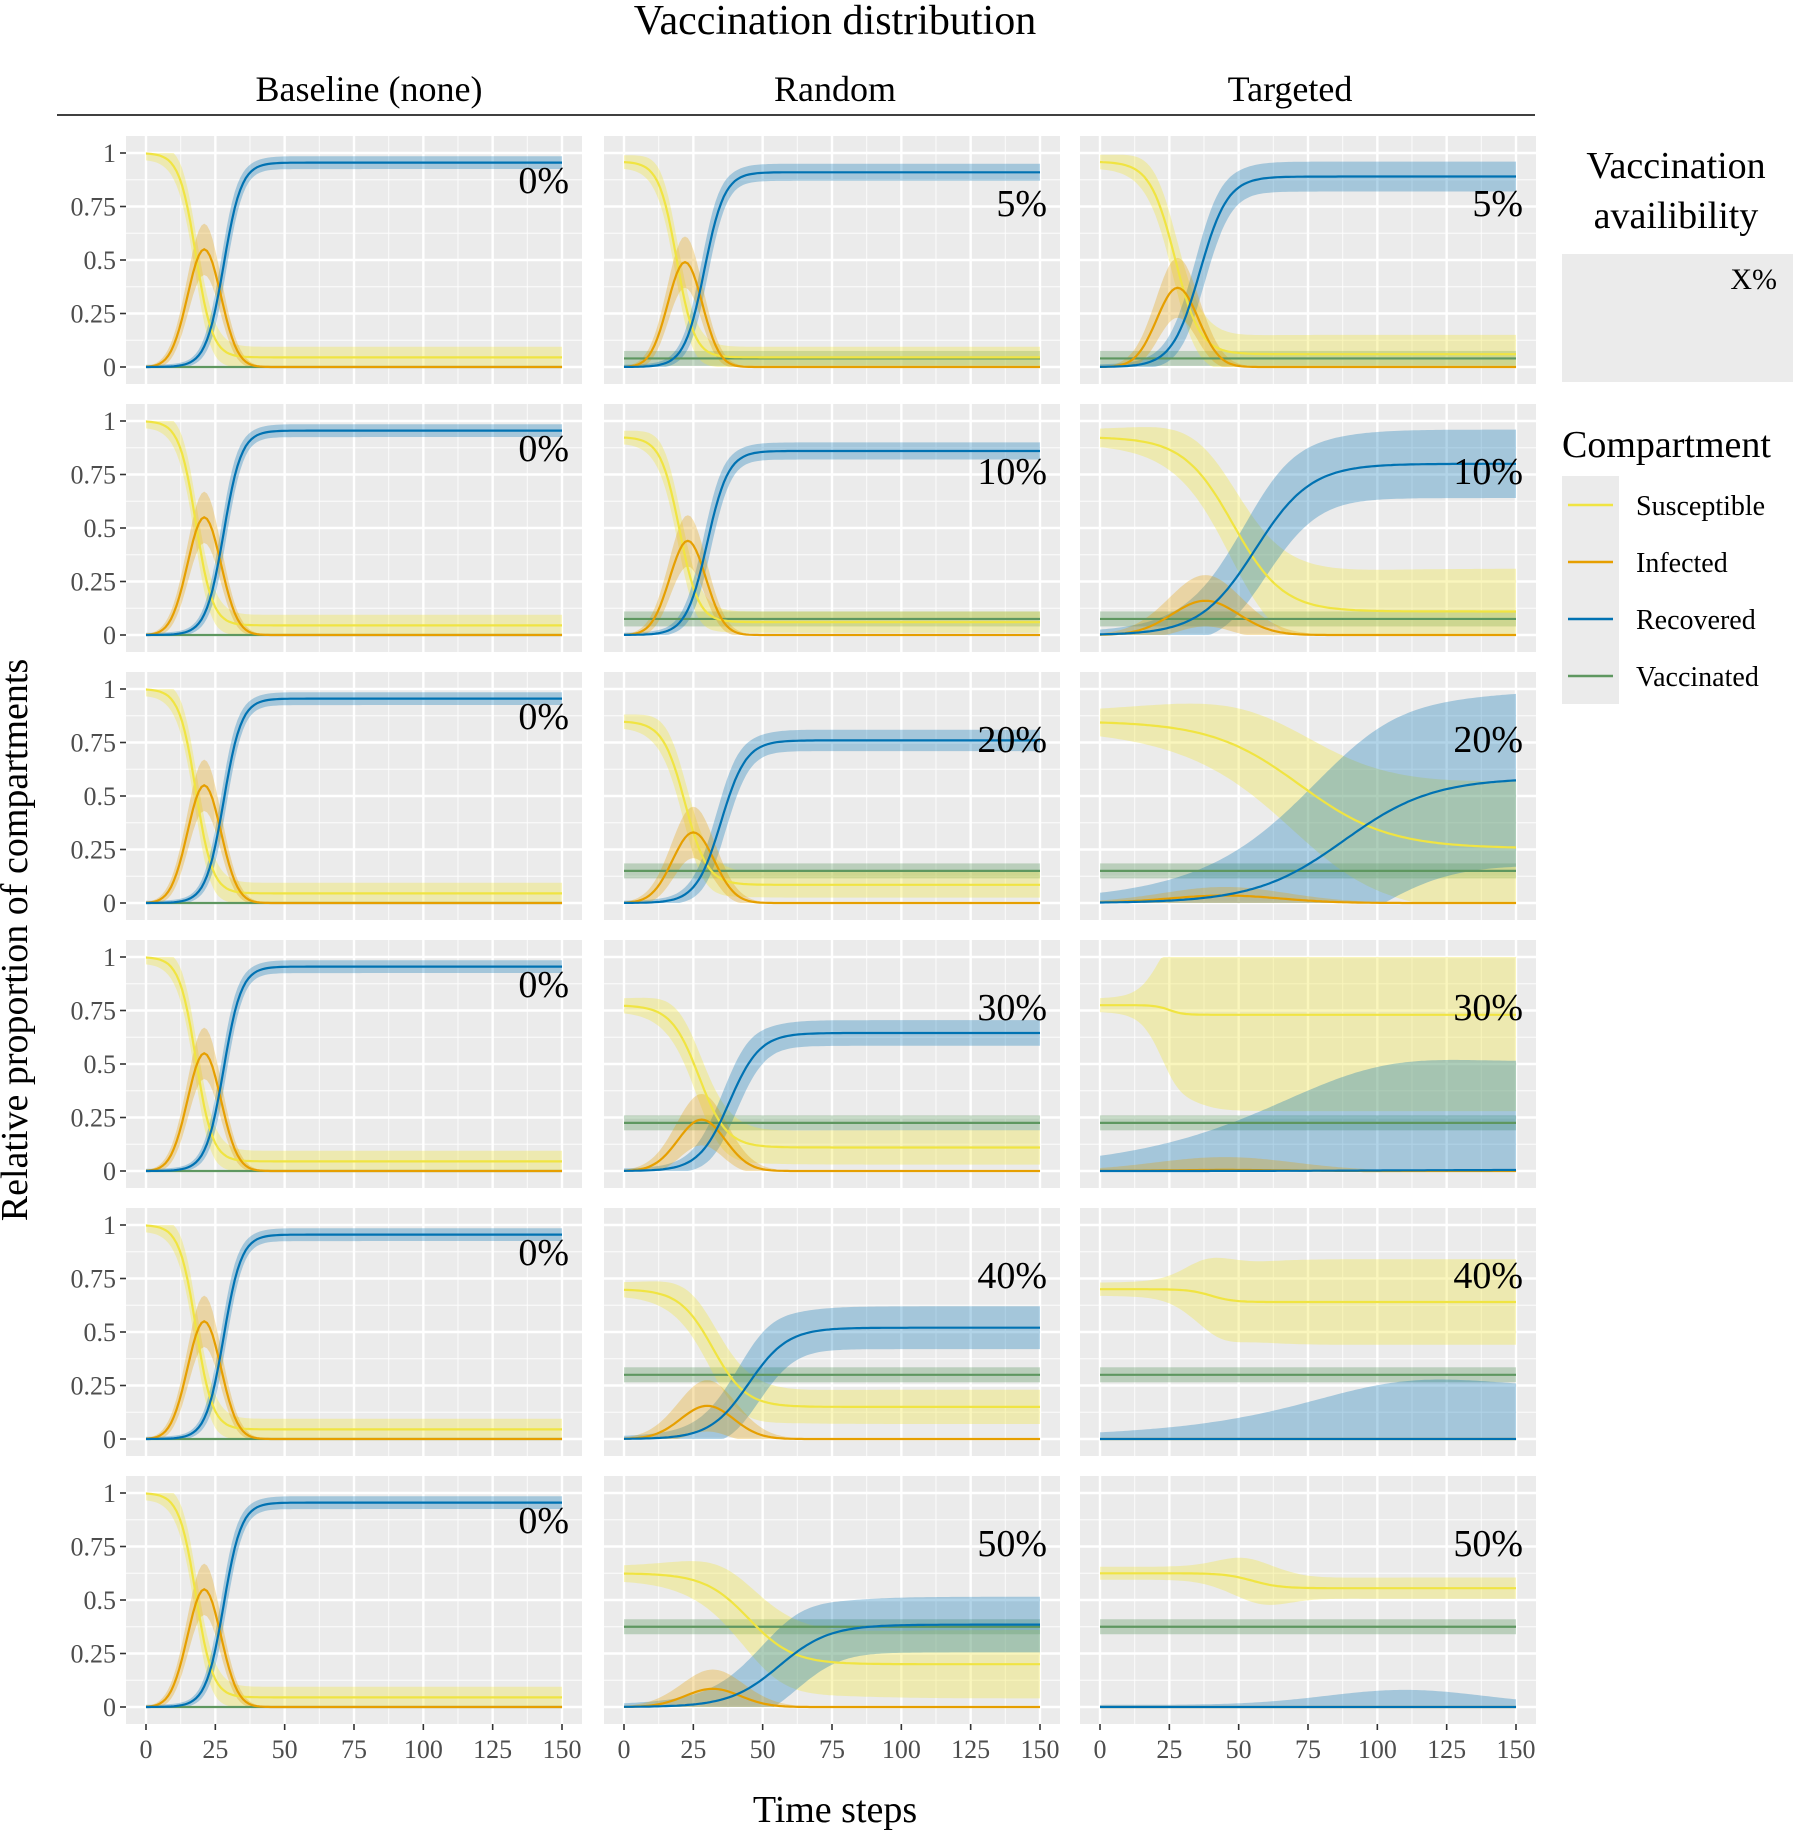 Image resolution: width=1793 pixels, height=1833 pixels. Describe the element at coordinates (1308, 1620) in the screenshot. I see `panel-r6-c3: 50% 0 25 50 75 100 125 150` at that location.